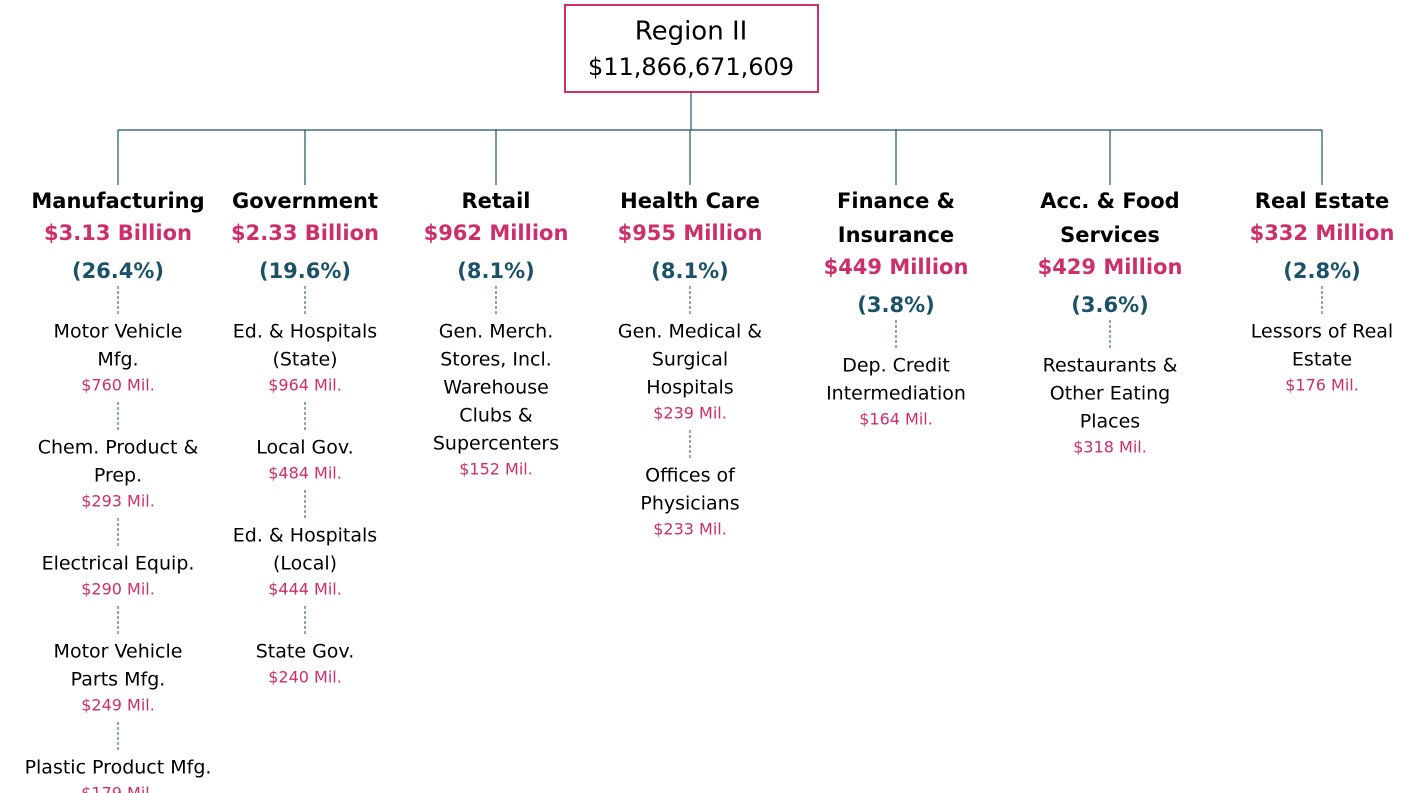 The width and height of the screenshot is (1416, 793). Describe the element at coordinates (896, 201) in the screenshot. I see `sector-name: Finance &` at that location.